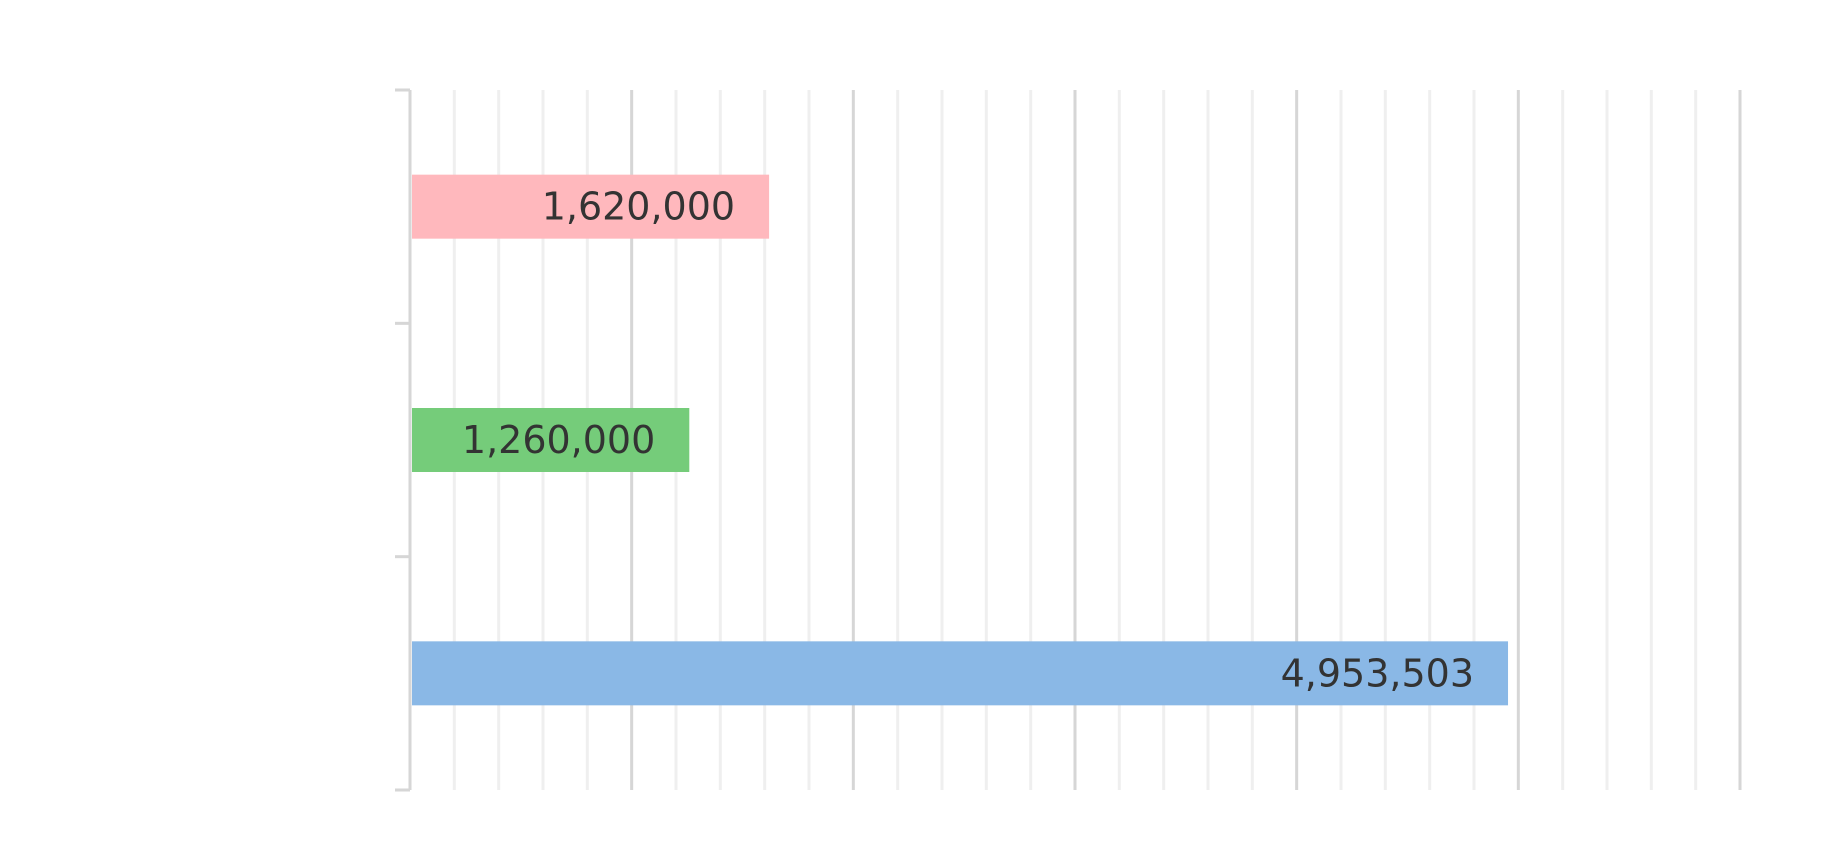  I want to click on data-label: 1,260,000, so click(558, 440).